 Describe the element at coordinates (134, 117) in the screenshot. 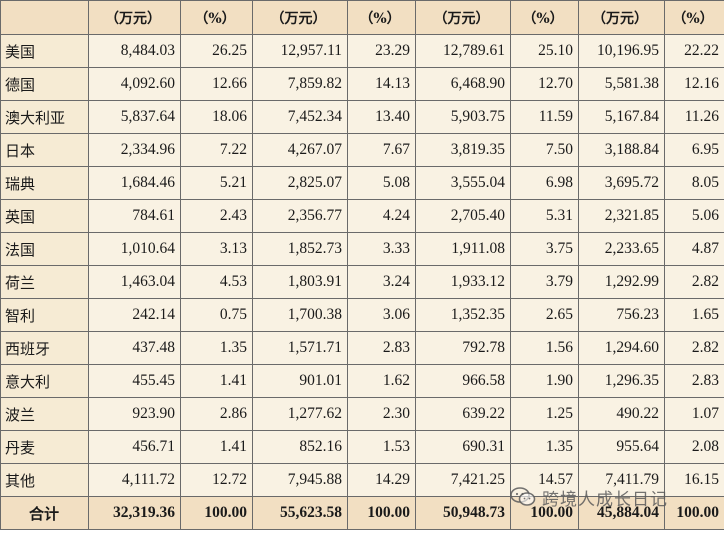

I see `amount-cell: 5,837.64` at that location.